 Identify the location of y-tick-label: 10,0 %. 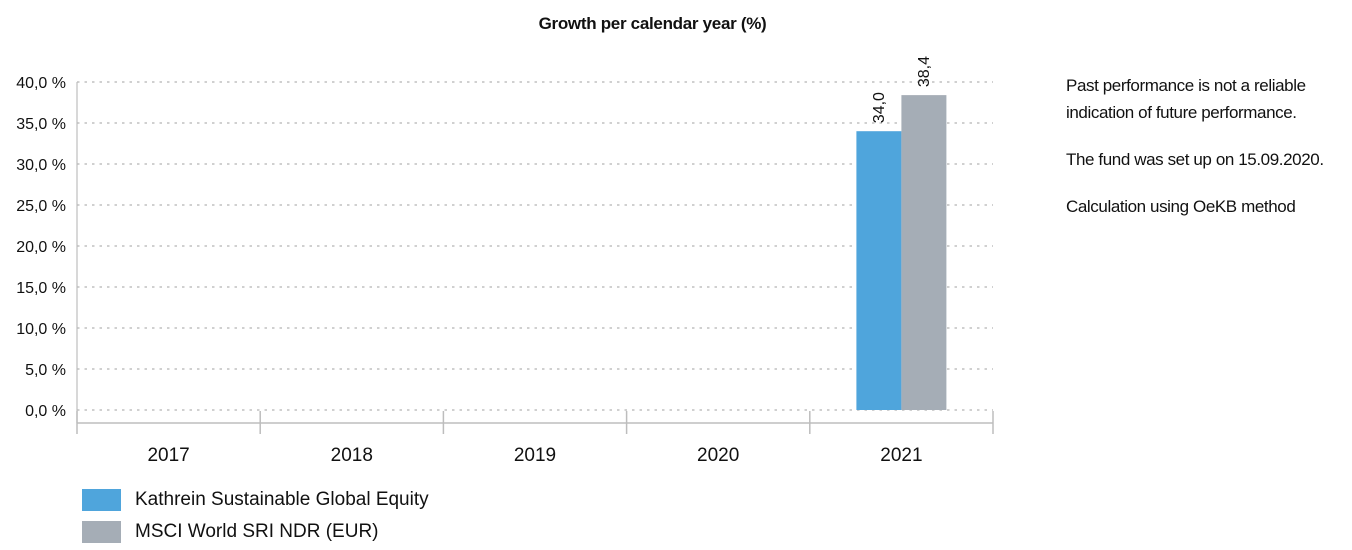
(41, 329).